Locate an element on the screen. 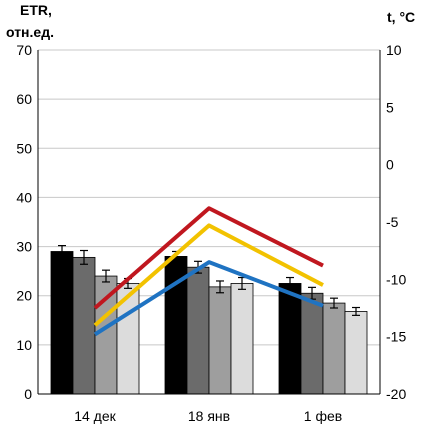 This screenshot has height=431, width=442. right-tick-label: 5 is located at coordinates (390, 107).